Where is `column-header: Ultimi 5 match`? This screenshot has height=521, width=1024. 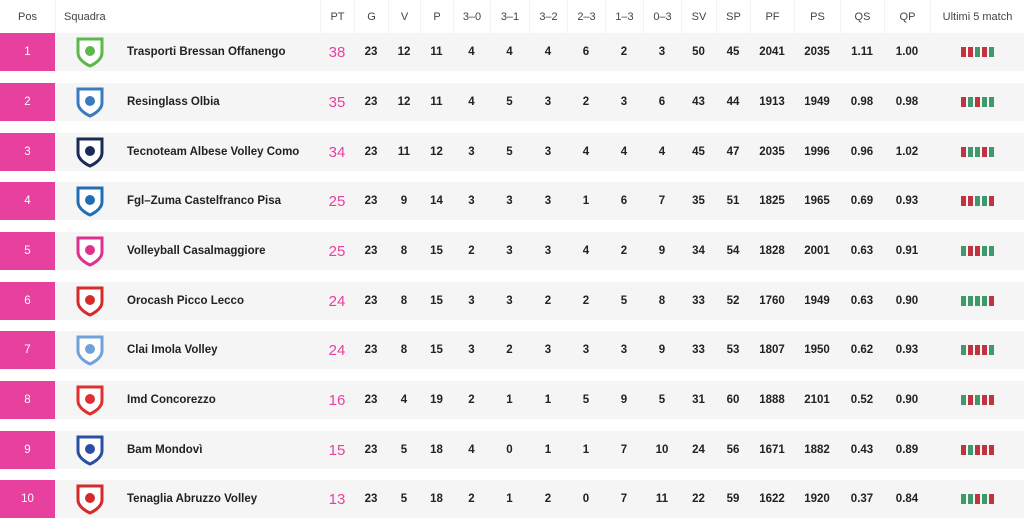 column-header: Ultimi 5 match is located at coordinates (977, 17).